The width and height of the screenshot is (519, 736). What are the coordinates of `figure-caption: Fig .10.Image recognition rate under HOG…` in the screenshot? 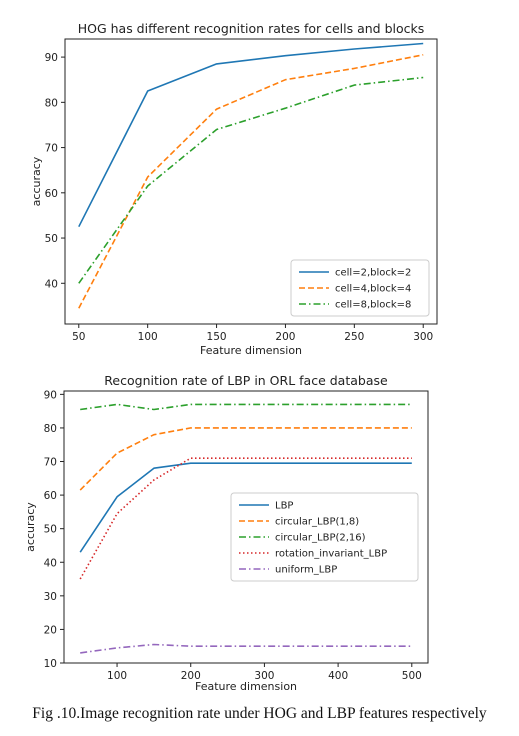 It's located at (259, 713).